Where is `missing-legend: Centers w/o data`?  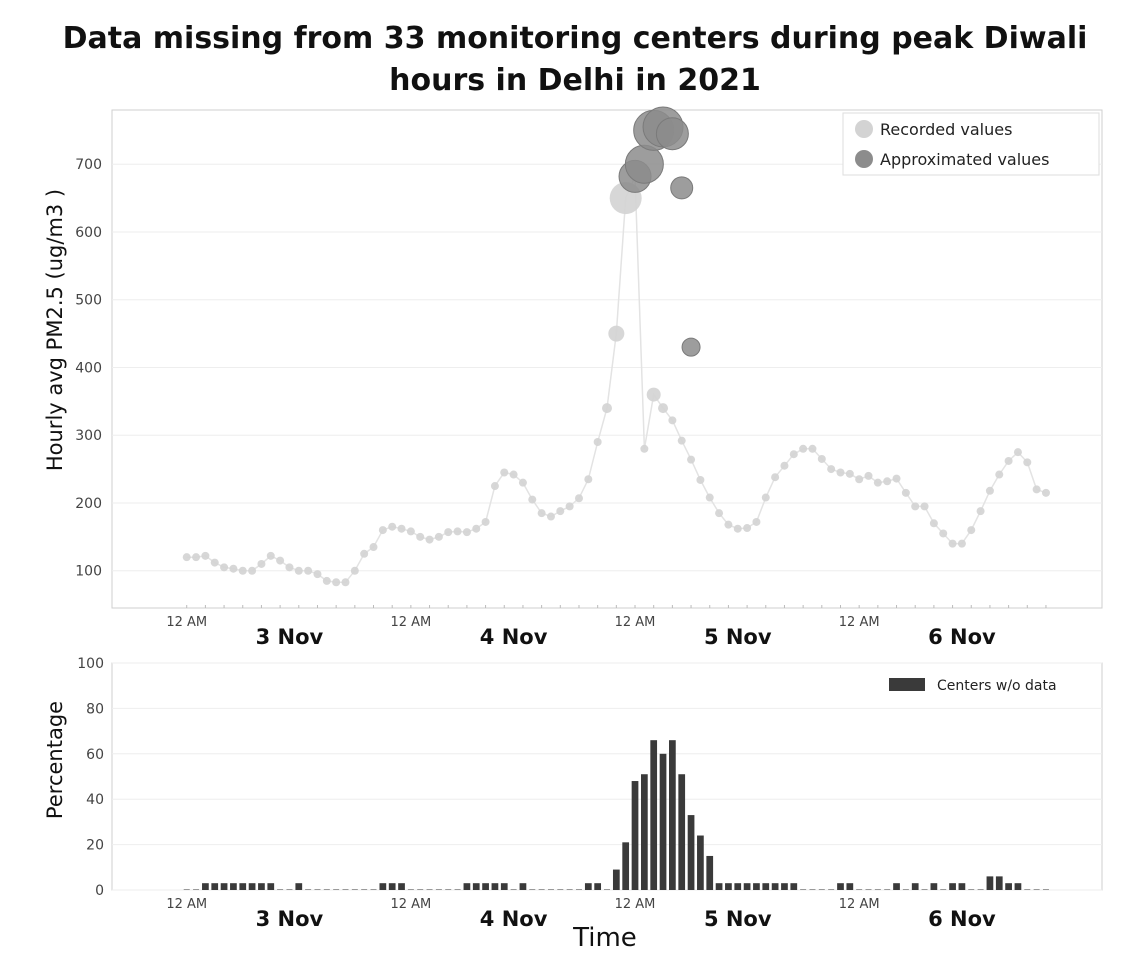 missing-legend: Centers w/o data is located at coordinates (973, 686).